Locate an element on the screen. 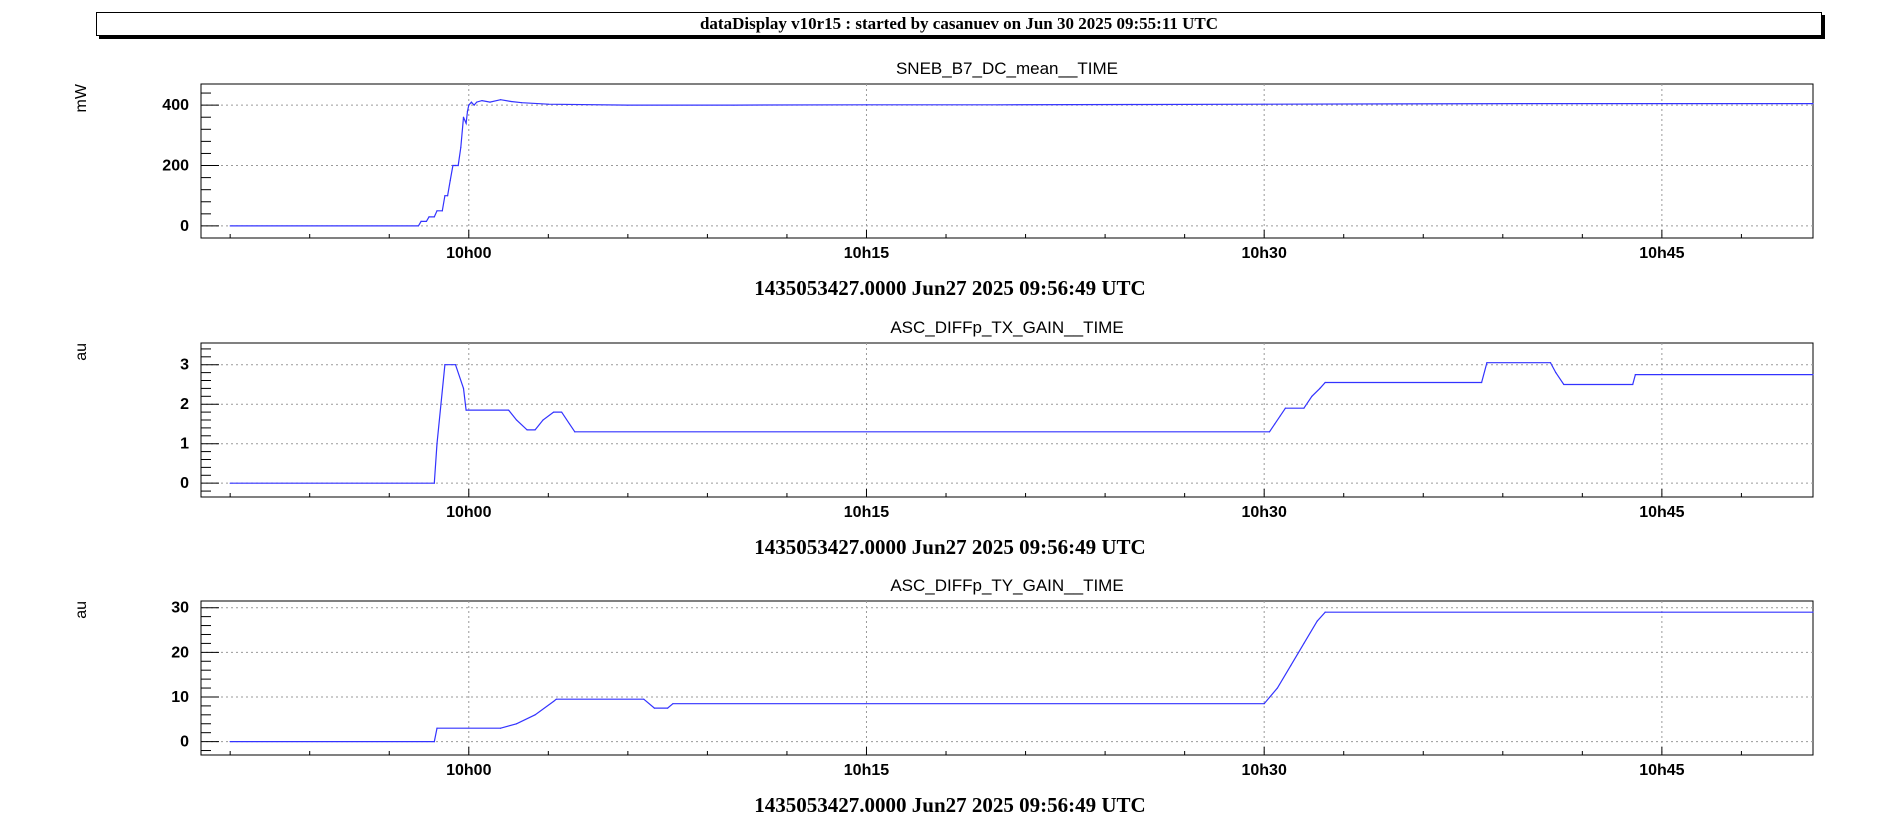 The image size is (1895, 815). chart-1-ylabel: mW is located at coordinates (81, 97).